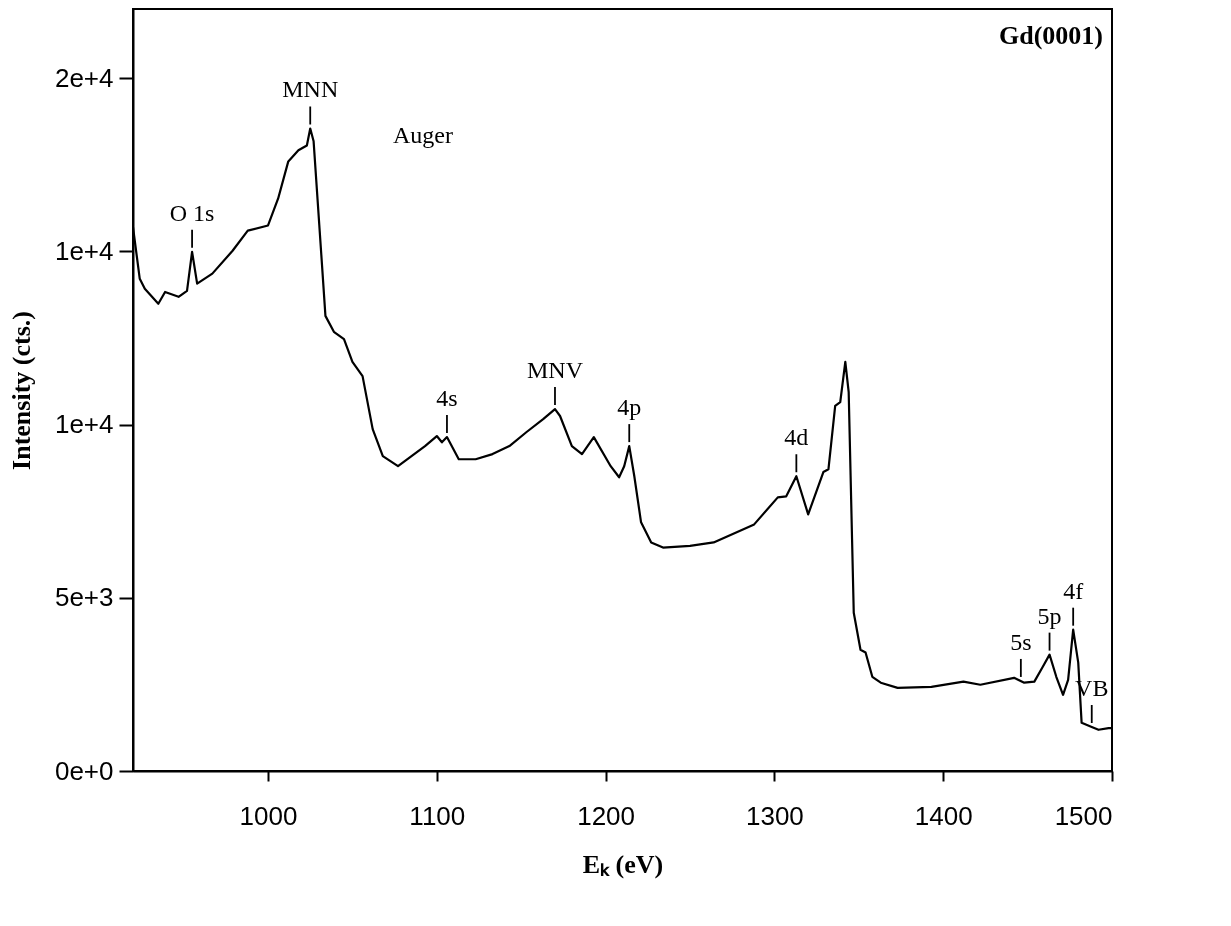  Describe the element at coordinates (1021, 641) in the screenshot. I see `annotation: 5s` at that location.